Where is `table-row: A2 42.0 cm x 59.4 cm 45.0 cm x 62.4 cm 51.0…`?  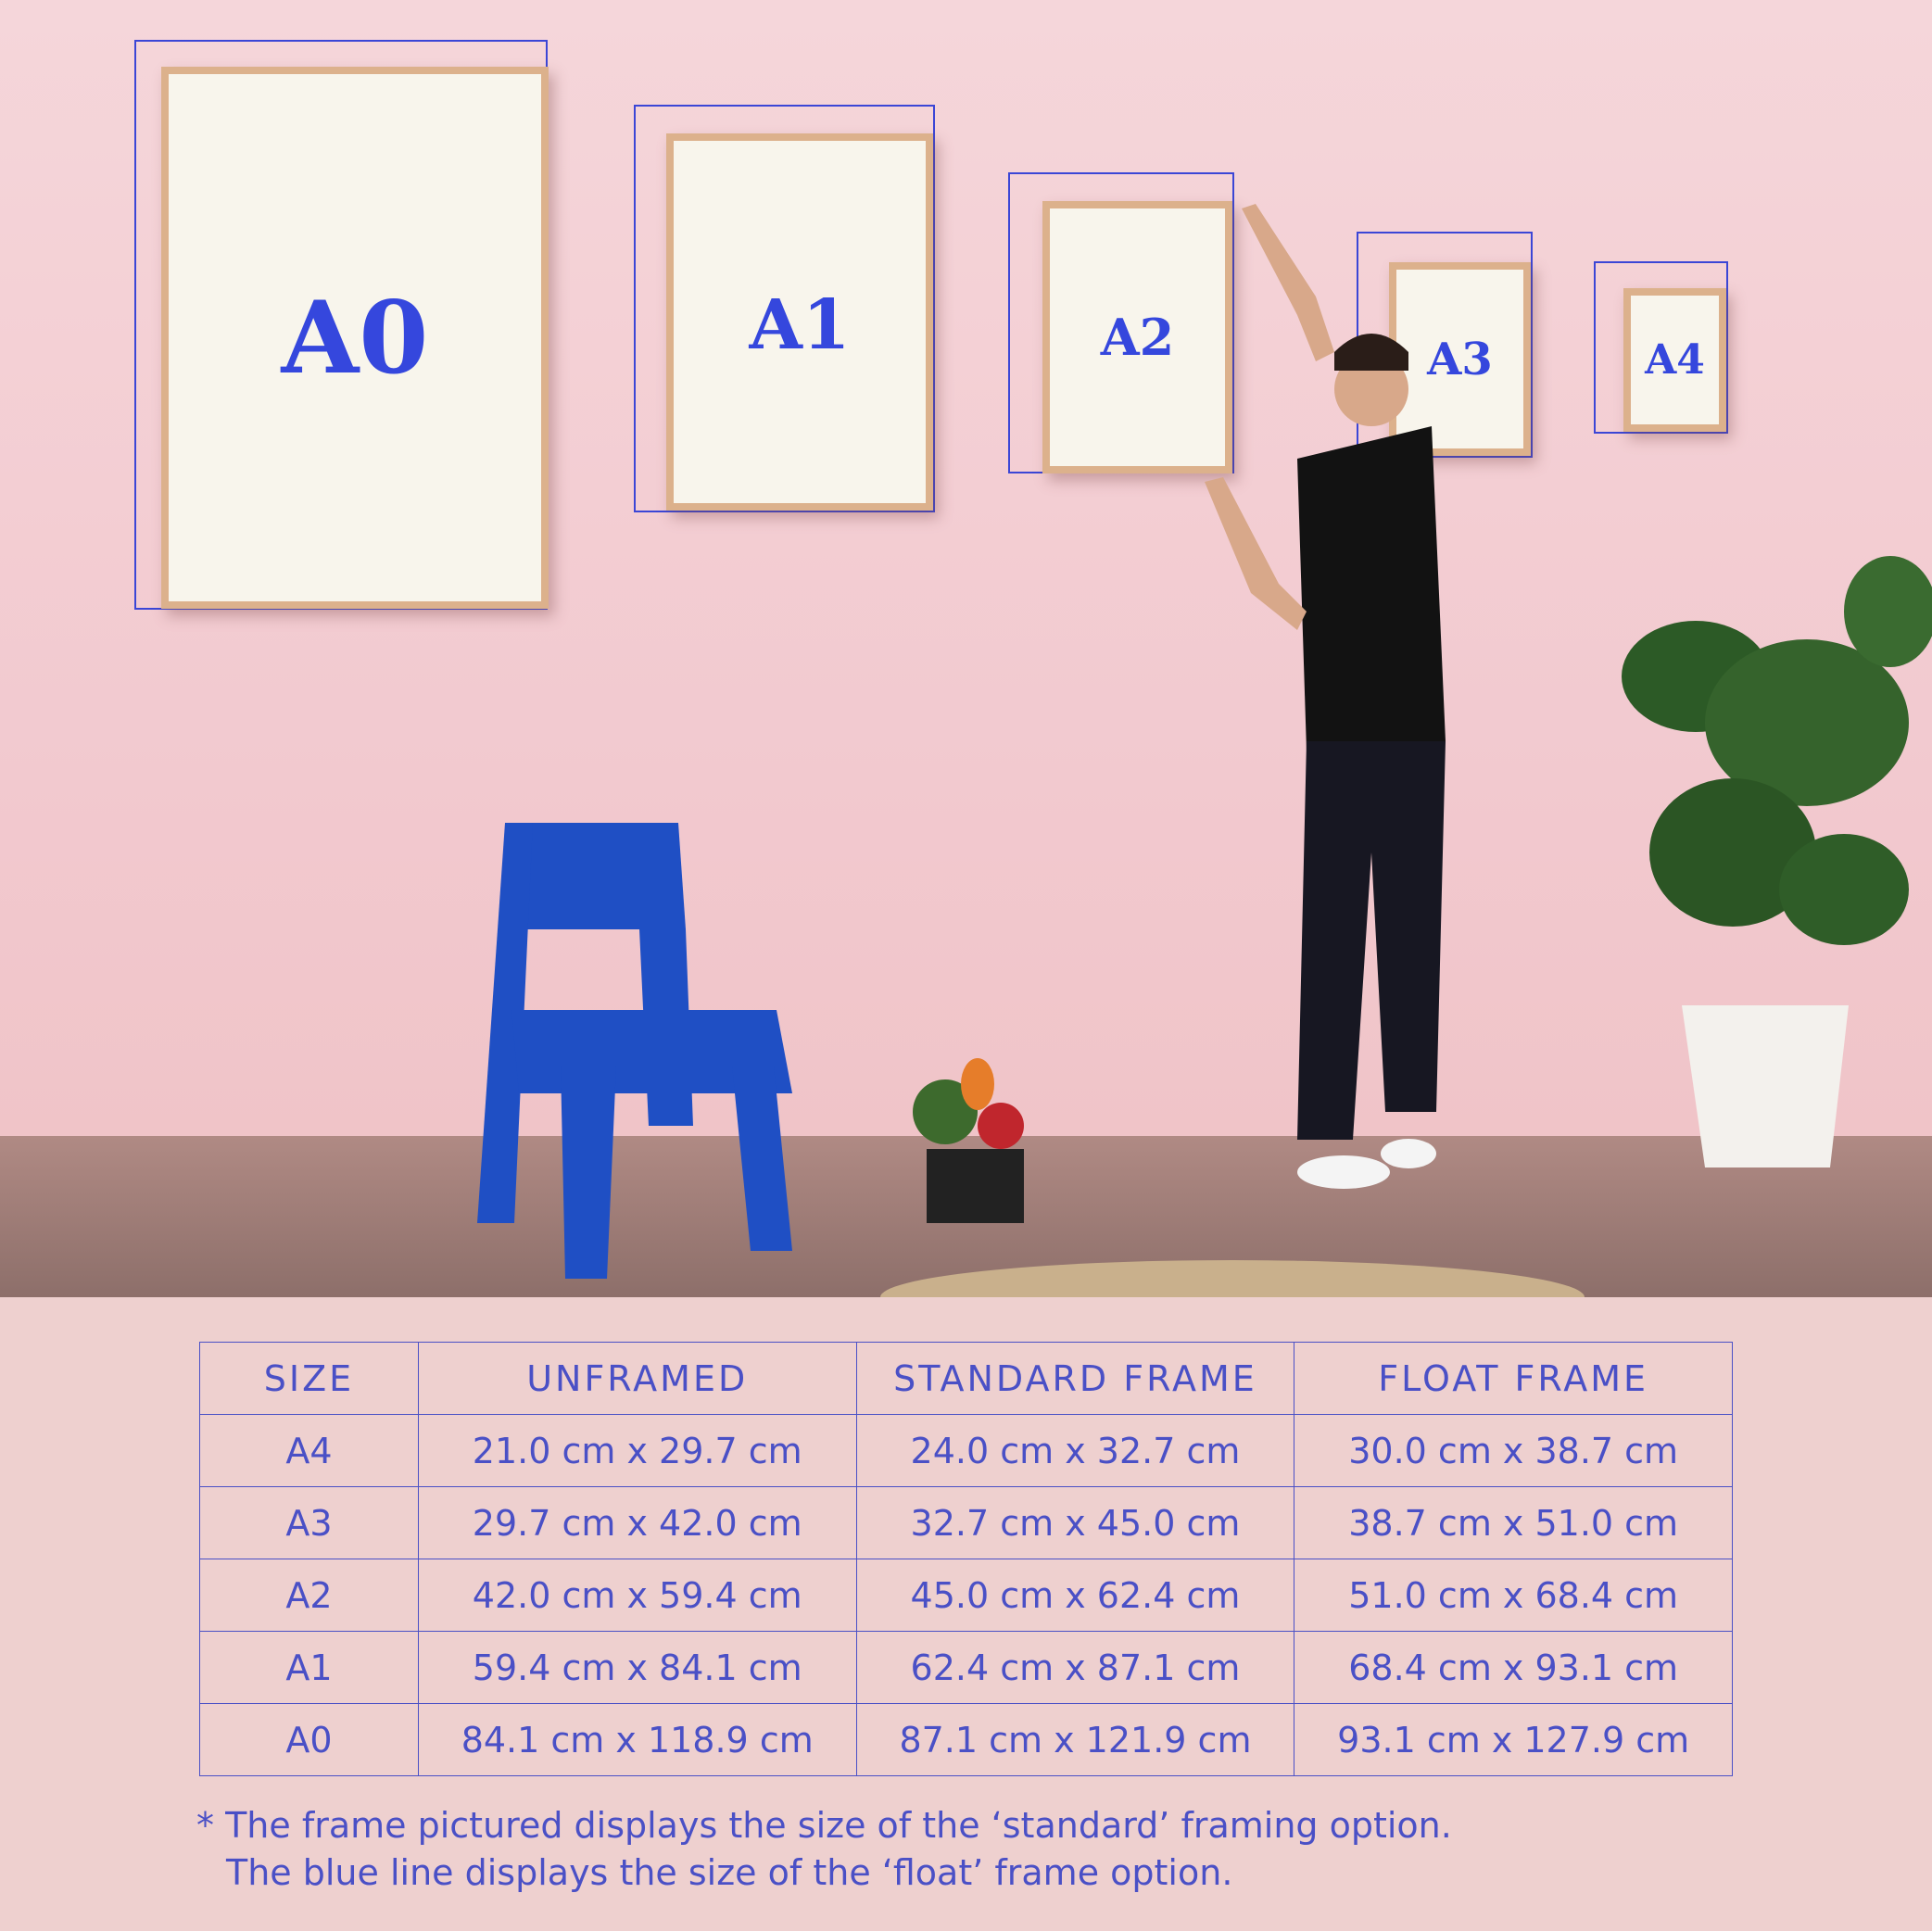
table-row: A2 42.0 cm x 59.4 cm 45.0 cm x 62.4 cm 51.0… is located at coordinates (966, 1596).